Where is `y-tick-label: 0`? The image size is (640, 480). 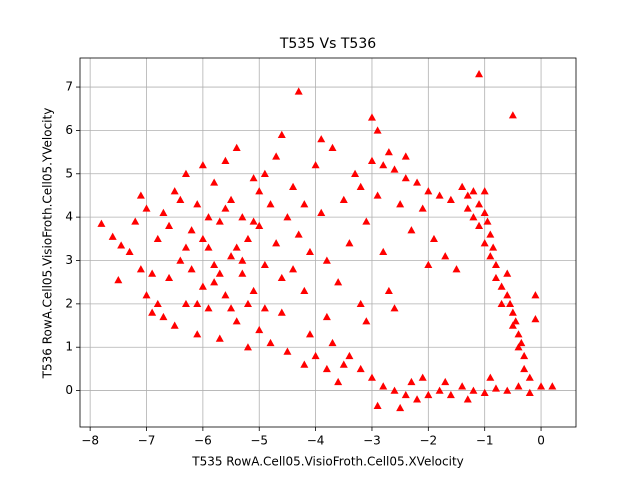 y-tick-label: 0 is located at coordinates (69, 390).